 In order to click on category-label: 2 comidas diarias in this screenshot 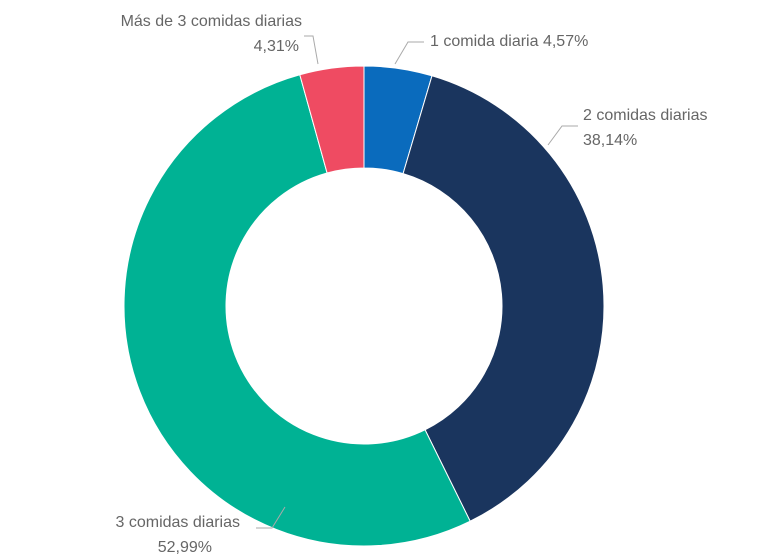, I will do `click(645, 115)`.